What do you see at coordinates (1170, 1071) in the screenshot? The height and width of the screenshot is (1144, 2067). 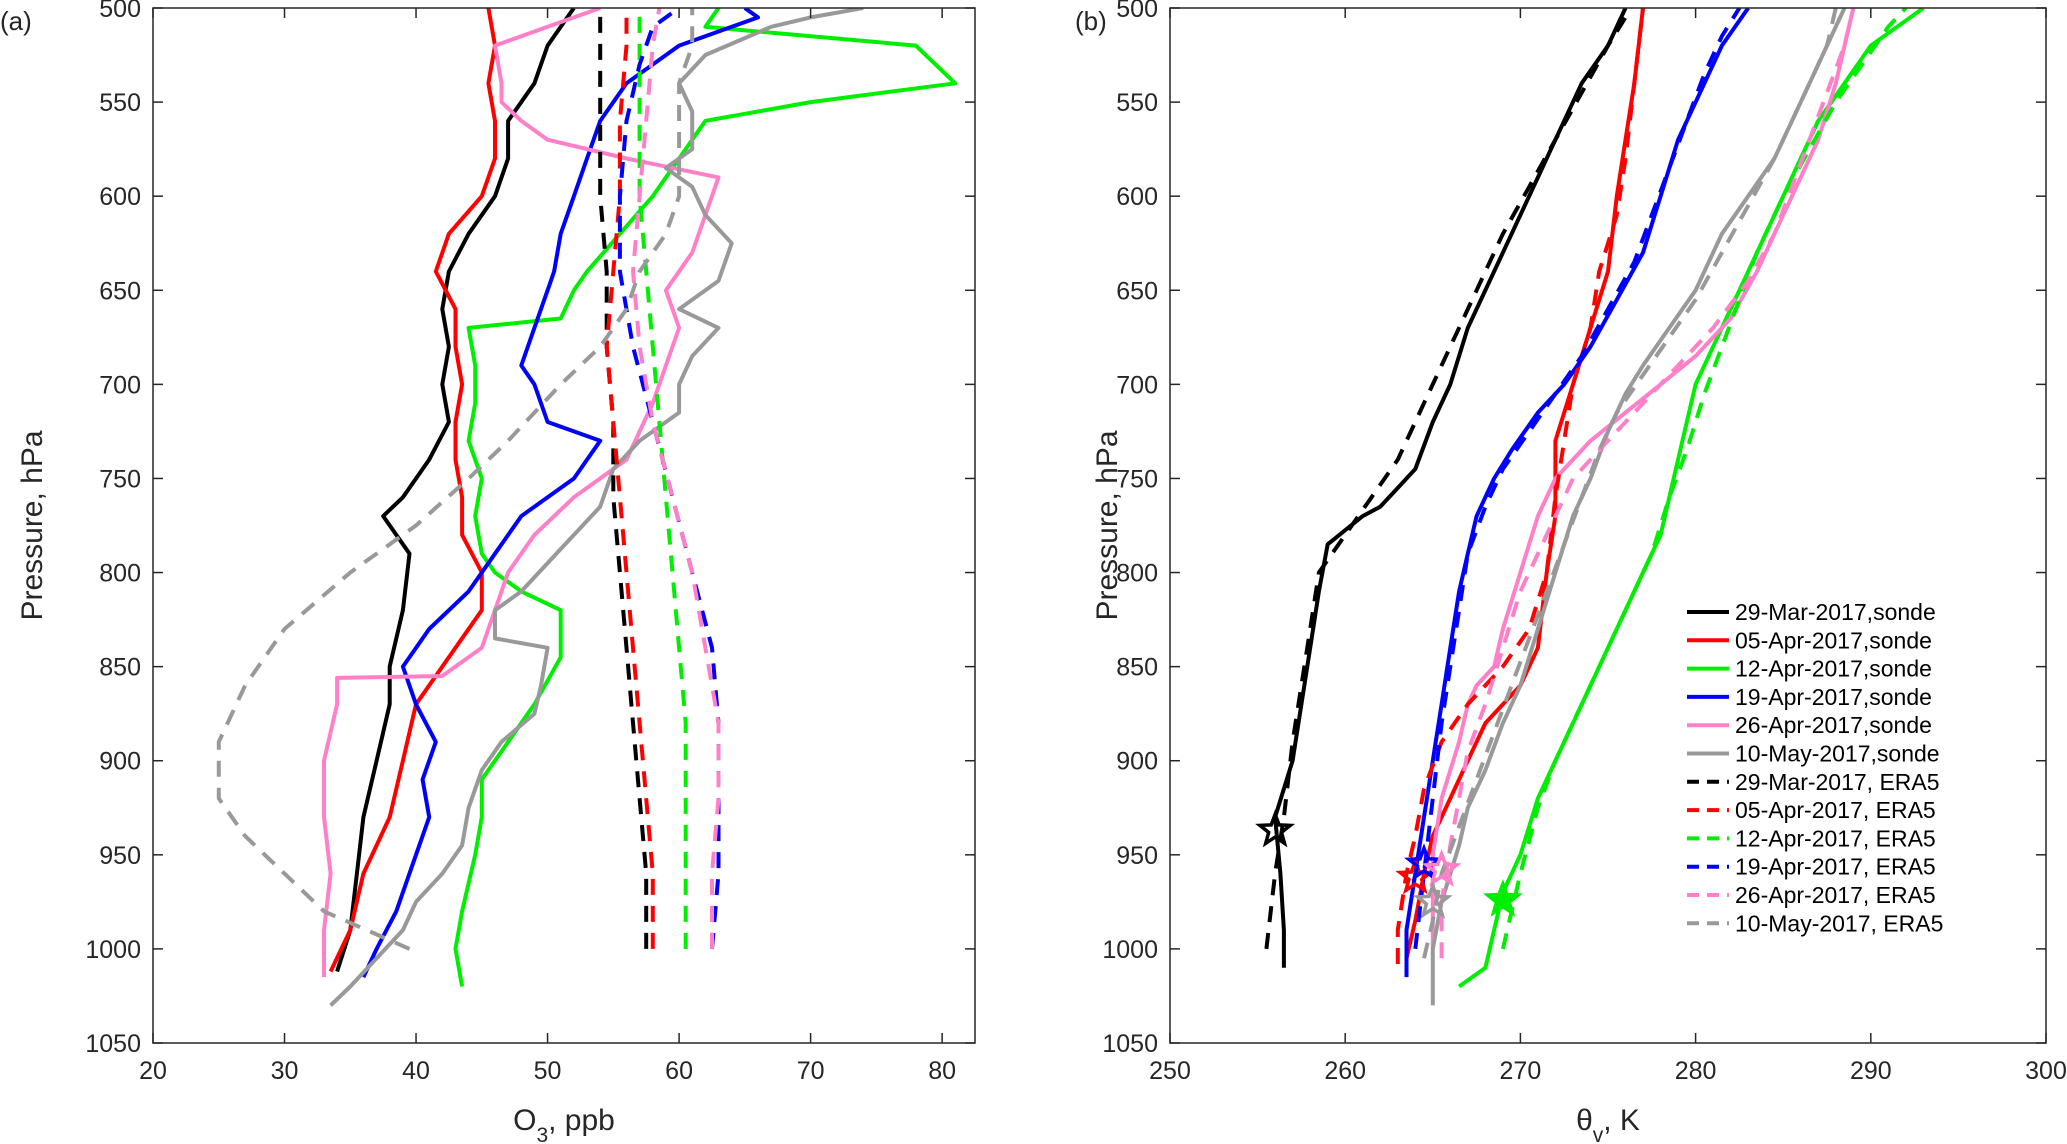 I see `x-tick-label: 250` at bounding box center [1170, 1071].